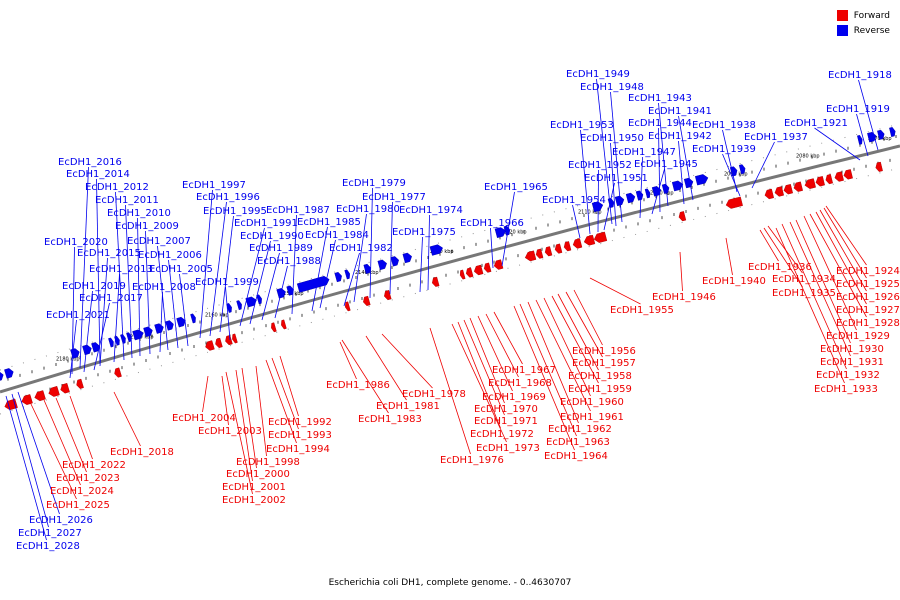 This screenshot has height=600, width=900. I want to click on reverse-gene-label: EcDH1_2016, so click(90, 162).